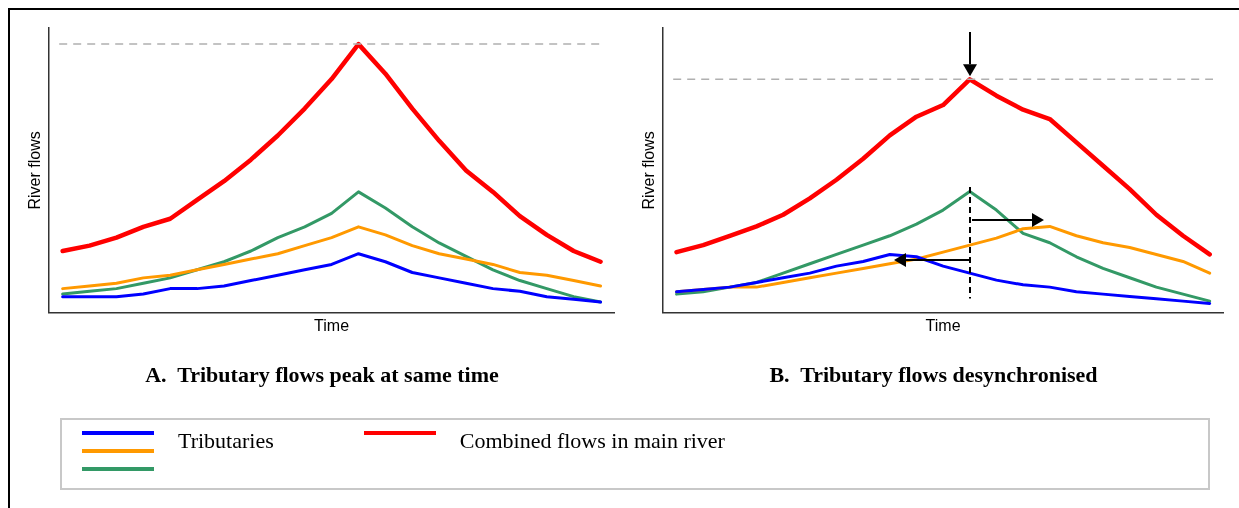 The height and width of the screenshot is (508, 1239). What do you see at coordinates (226, 441) in the screenshot?
I see `legend-label: Tributaries` at bounding box center [226, 441].